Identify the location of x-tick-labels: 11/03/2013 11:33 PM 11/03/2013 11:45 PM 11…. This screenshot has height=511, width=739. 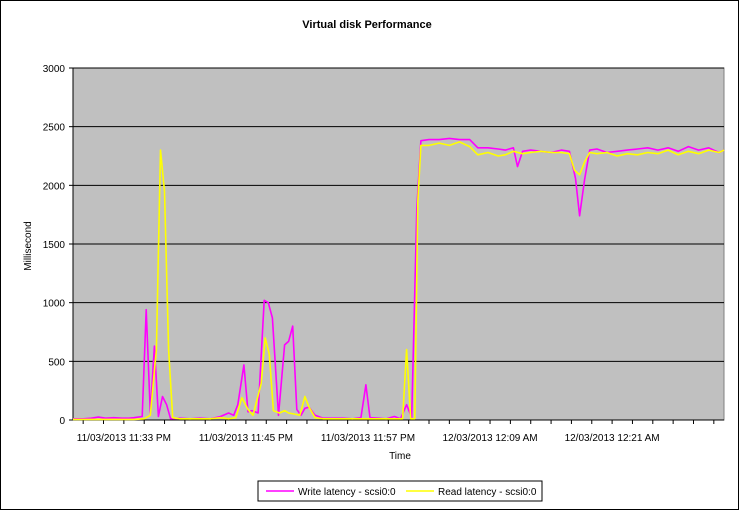
(368, 438).